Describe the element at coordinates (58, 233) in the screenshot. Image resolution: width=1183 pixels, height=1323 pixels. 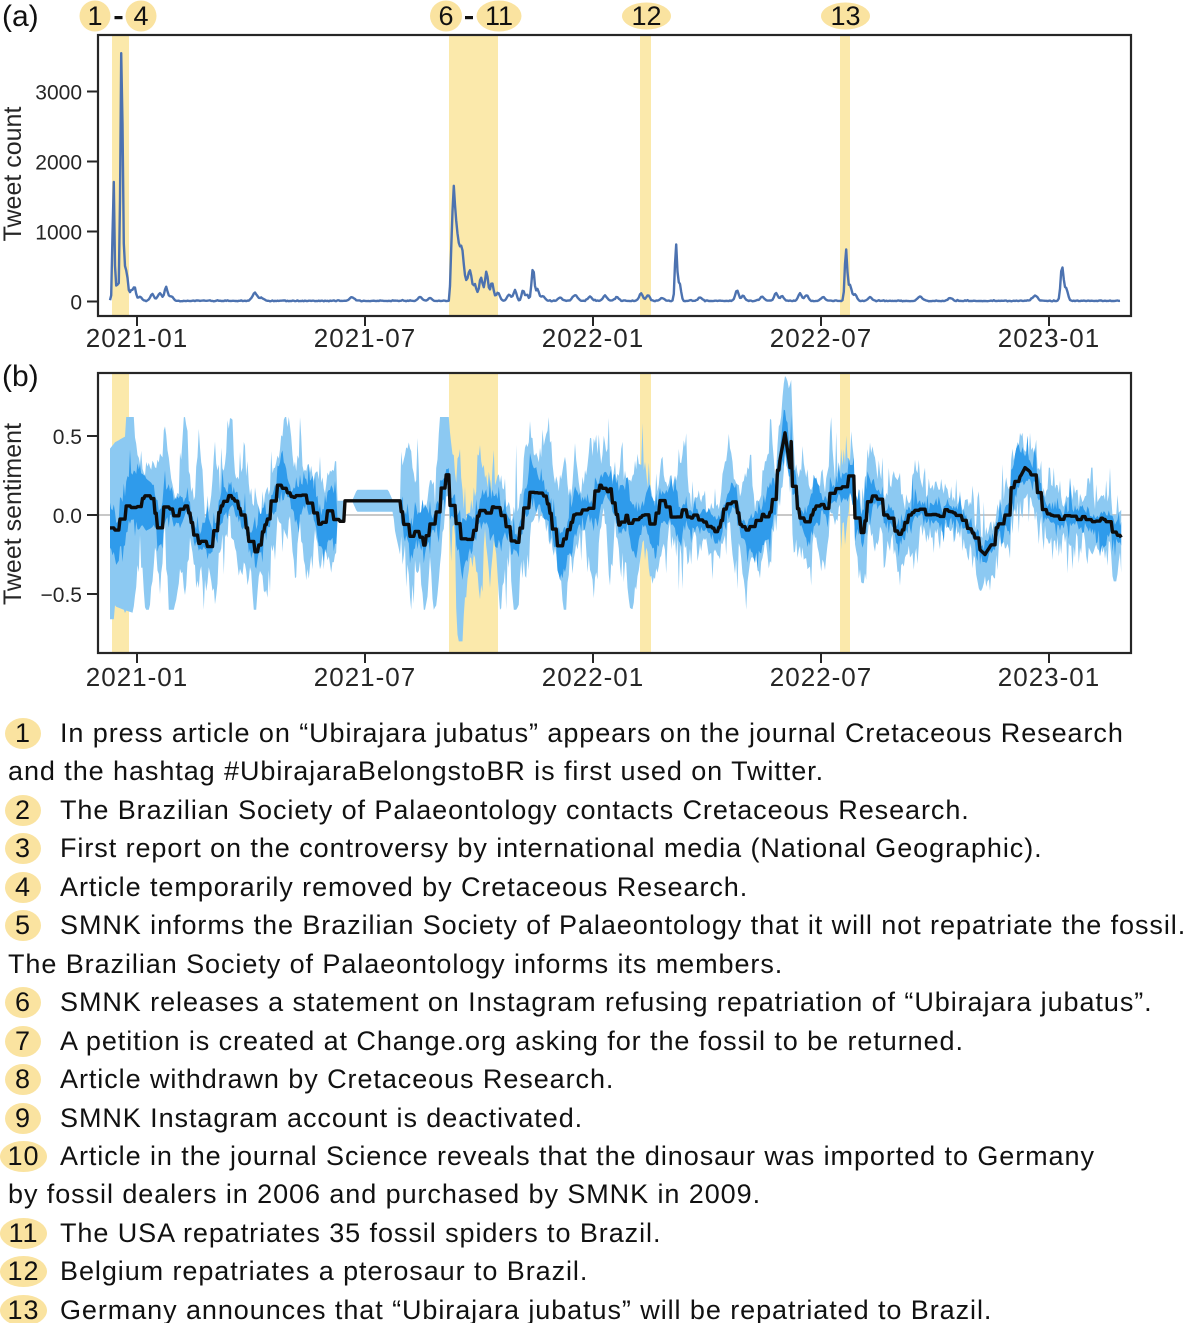
I see `svg-text: 1000` at that location.